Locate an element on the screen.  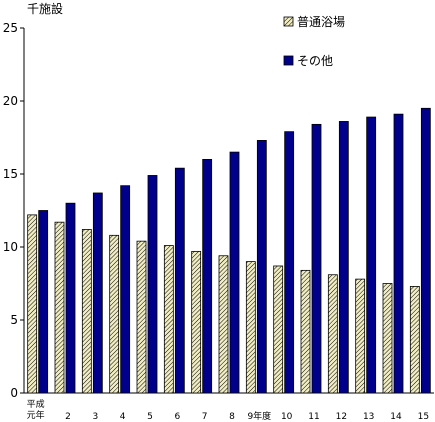
unit-label: 千施設 is located at coordinates (45, 8).